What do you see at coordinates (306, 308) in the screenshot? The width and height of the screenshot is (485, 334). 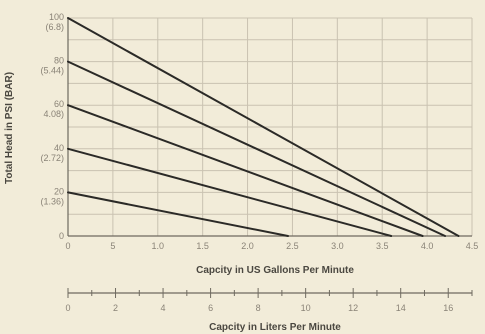 I see `x2-tick-label-5: 10` at bounding box center [306, 308].